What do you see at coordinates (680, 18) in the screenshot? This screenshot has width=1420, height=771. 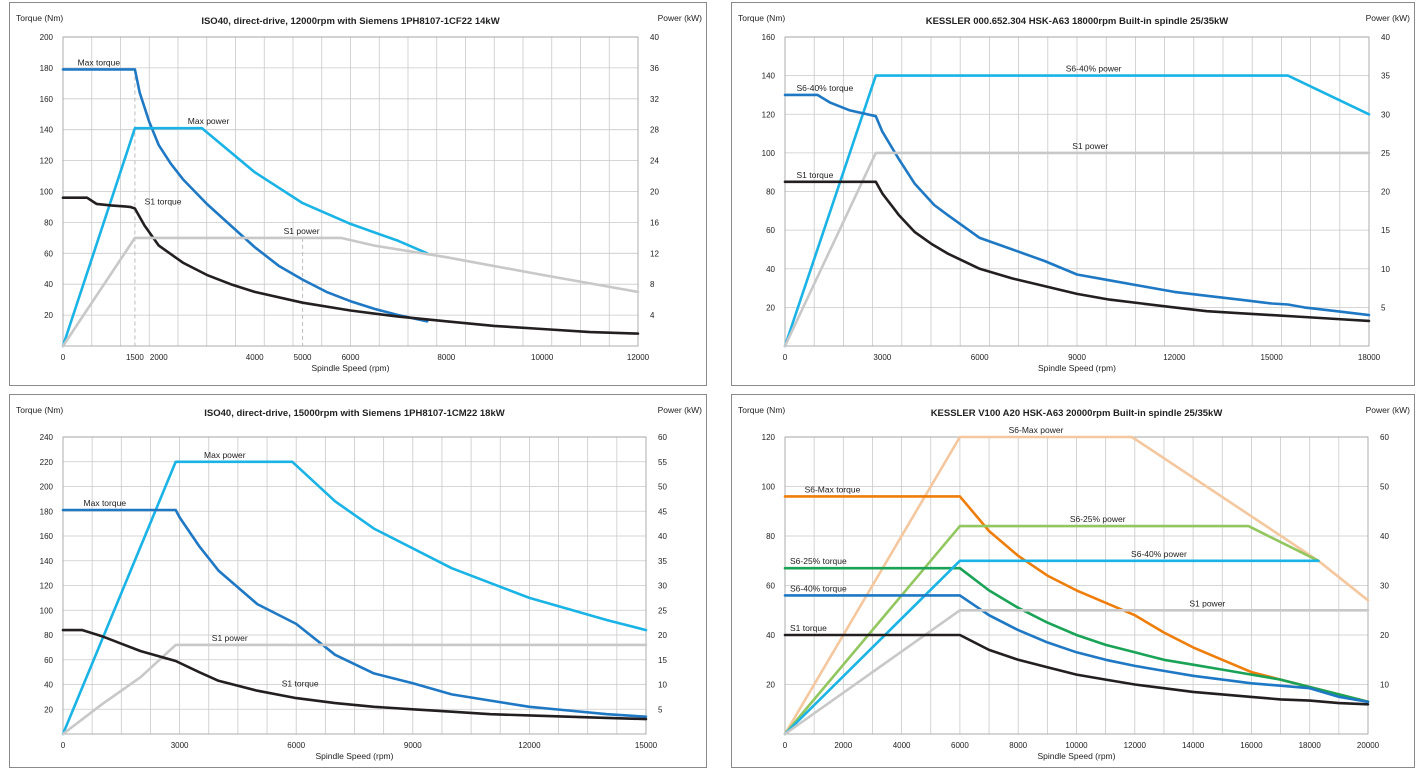 I see `right-axis-label: Power (kW)` at bounding box center [680, 18].